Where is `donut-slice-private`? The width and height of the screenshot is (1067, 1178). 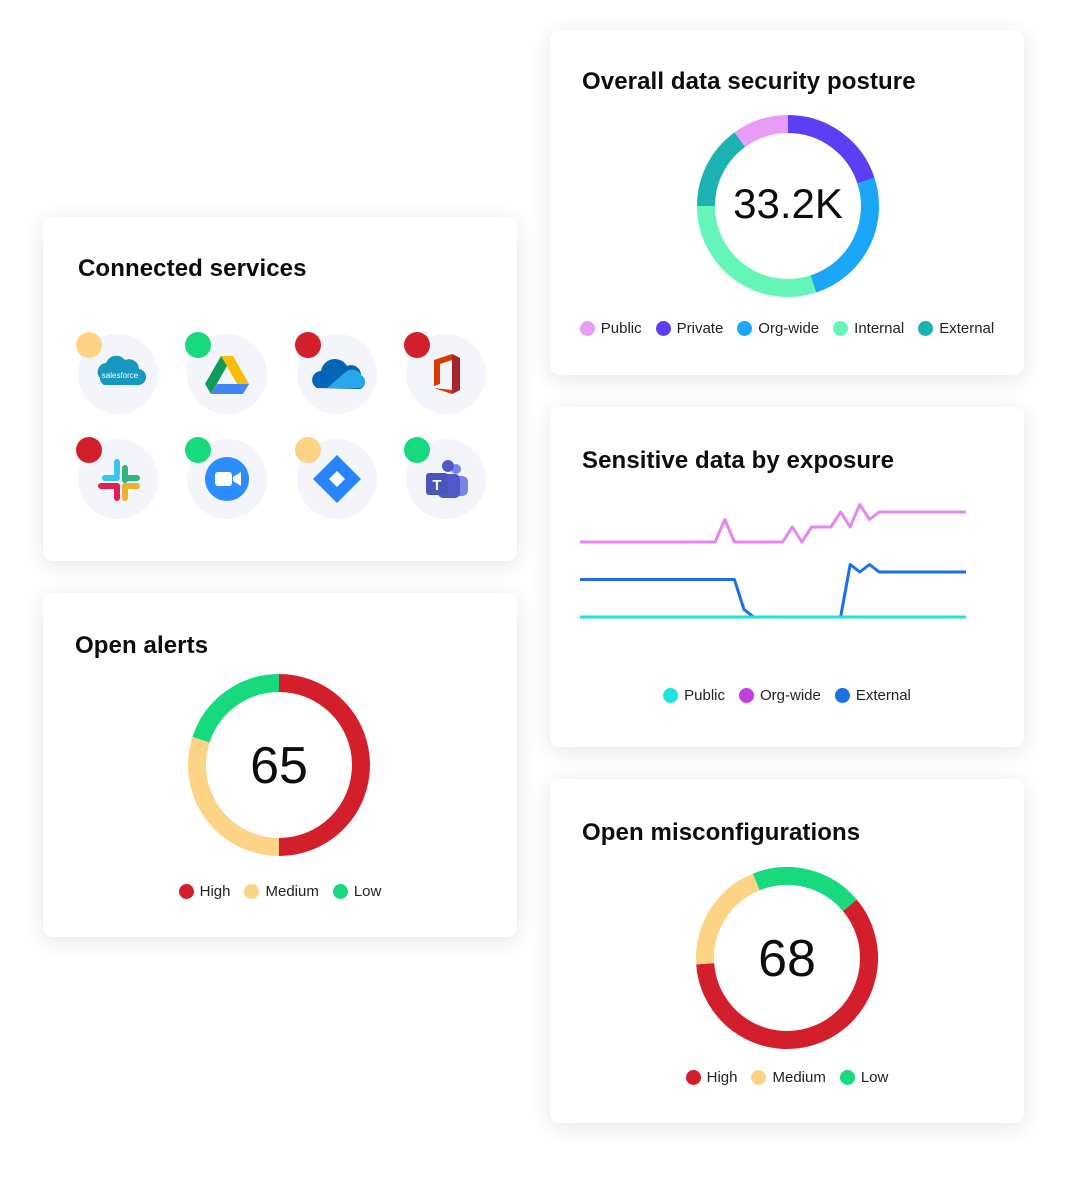
donut-slice-private is located at coordinates (831, 149).